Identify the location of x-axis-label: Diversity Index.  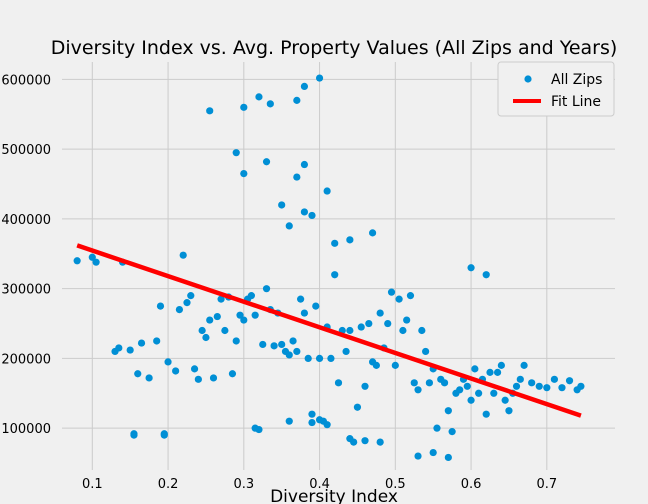
(334, 495).